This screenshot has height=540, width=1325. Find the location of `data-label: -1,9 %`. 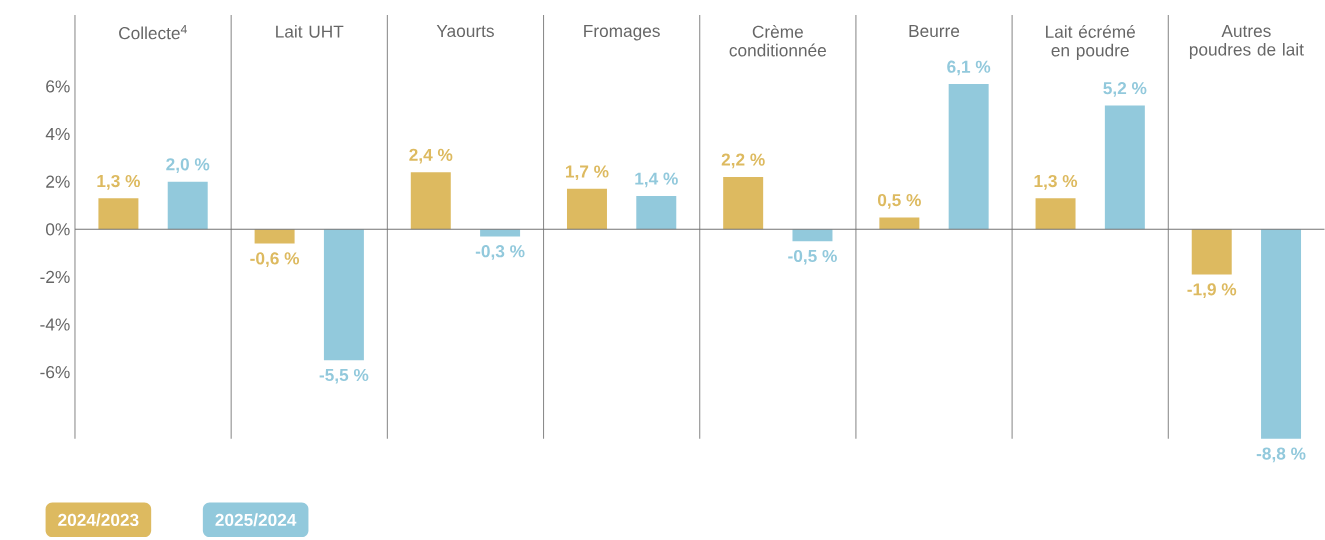

data-label: -1,9 % is located at coordinates (1212, 291).